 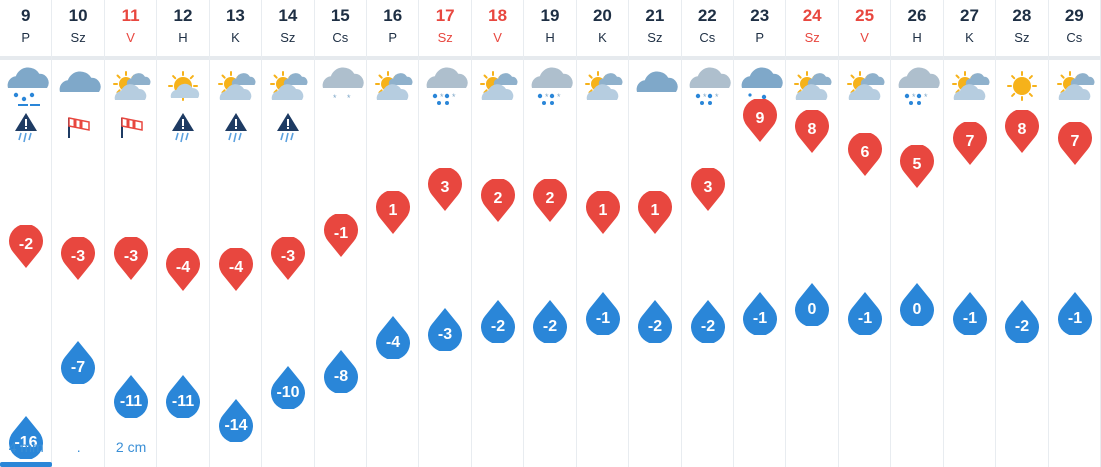 I want to click on storm-warning-icon, so click(x=235, y=128).